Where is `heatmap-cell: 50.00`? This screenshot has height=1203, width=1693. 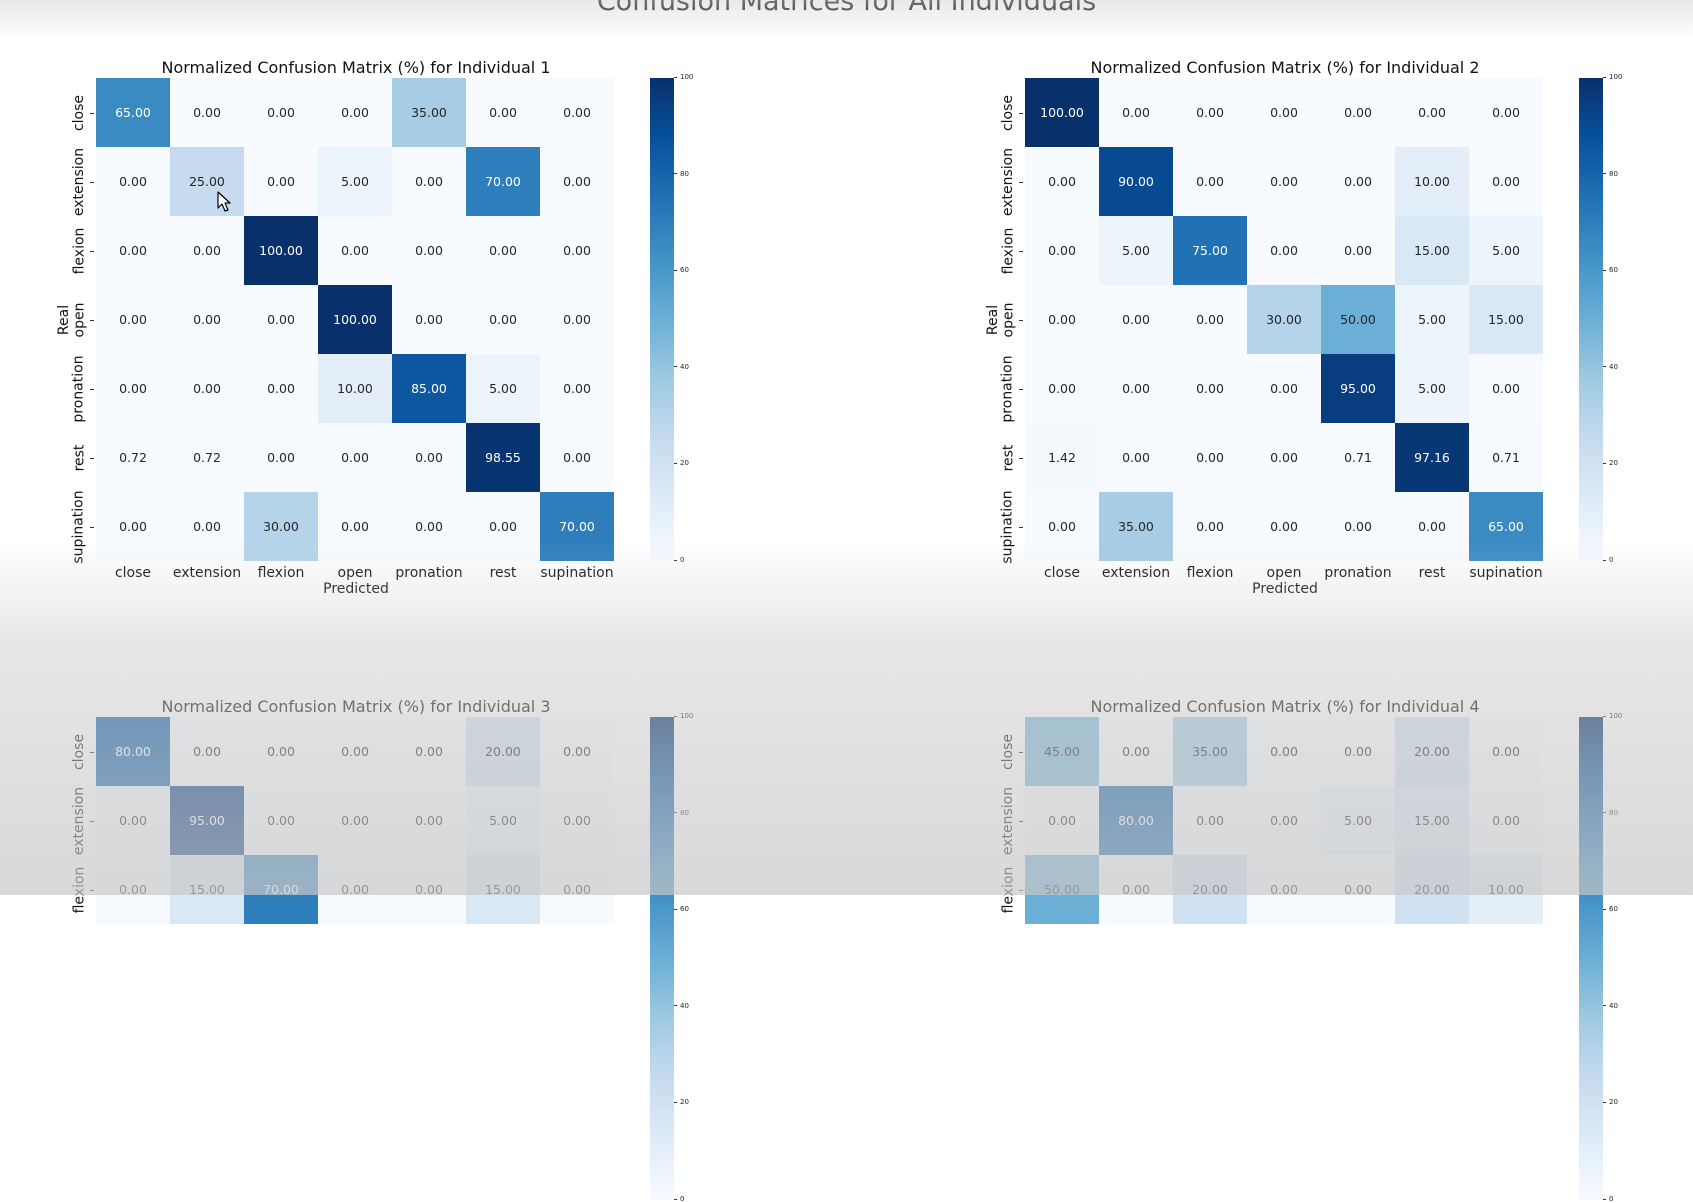 heatmap-cell: 50.00 is located at coordinates (1358, 319).